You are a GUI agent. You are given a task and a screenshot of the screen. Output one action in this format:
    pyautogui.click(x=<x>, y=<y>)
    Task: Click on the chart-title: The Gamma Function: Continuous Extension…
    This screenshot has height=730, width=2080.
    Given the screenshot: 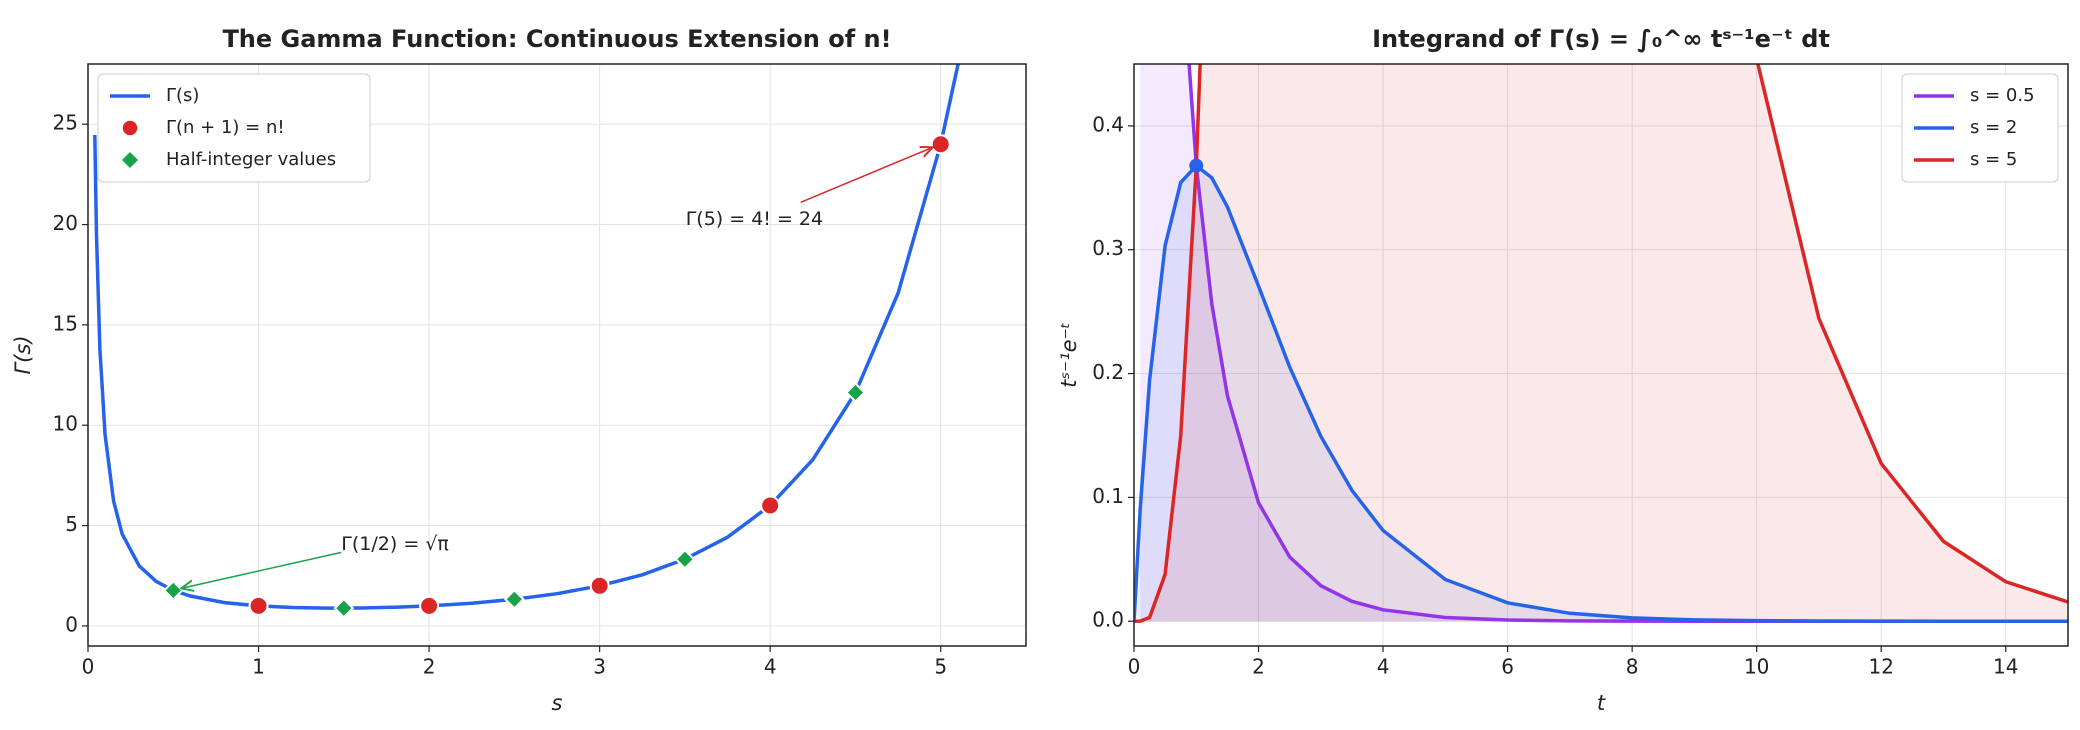 What is the action you would take?
    pyautogui.click(x=556, y=39)
    